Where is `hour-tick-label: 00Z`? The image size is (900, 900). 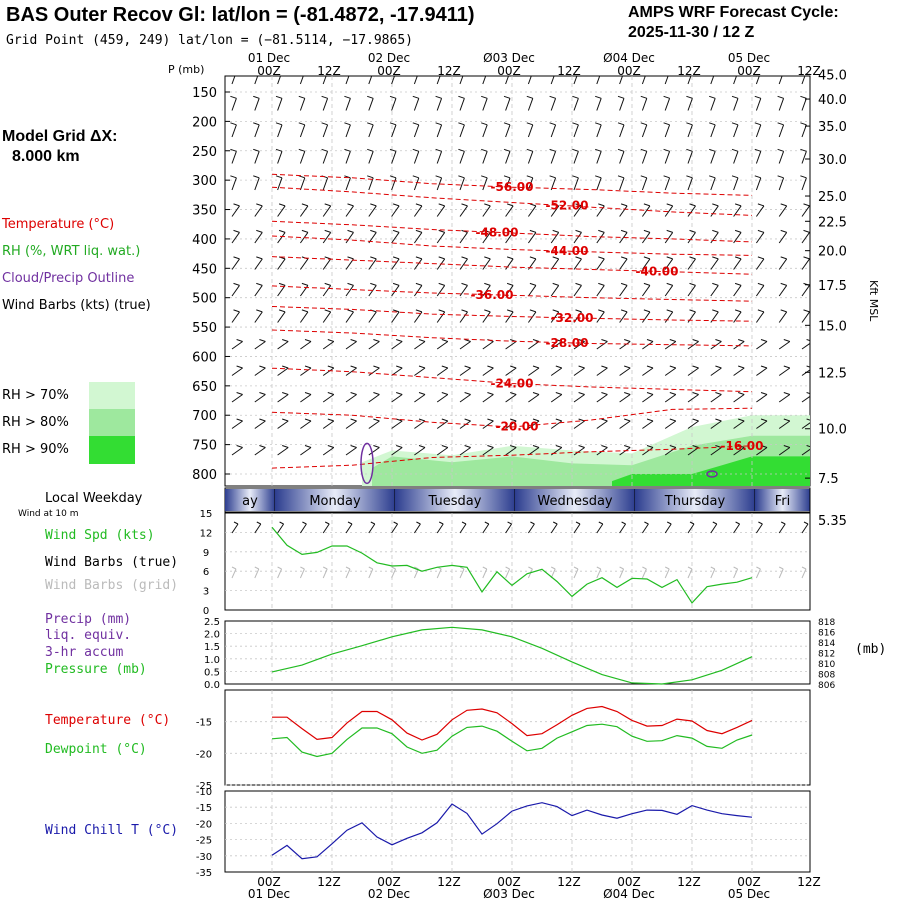 hour-tick-label: 00Z is located at coordinates (509, 882).